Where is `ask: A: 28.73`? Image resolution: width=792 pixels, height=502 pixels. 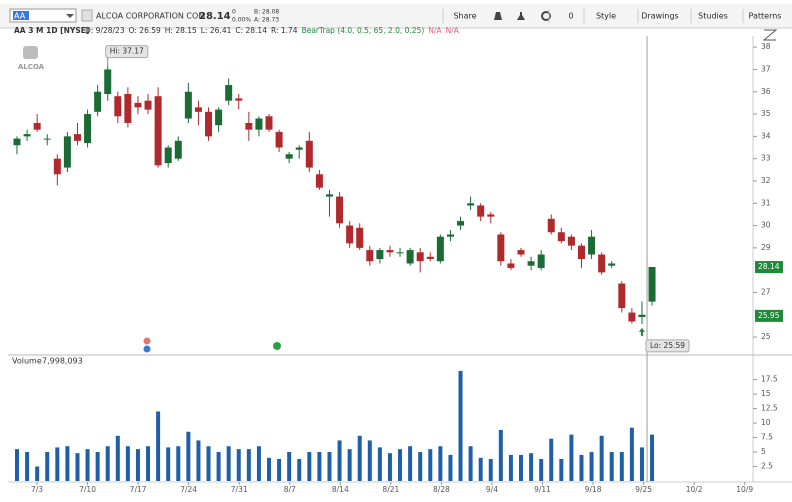
ask: A: 28.73 is located at coordinates (266, 20).